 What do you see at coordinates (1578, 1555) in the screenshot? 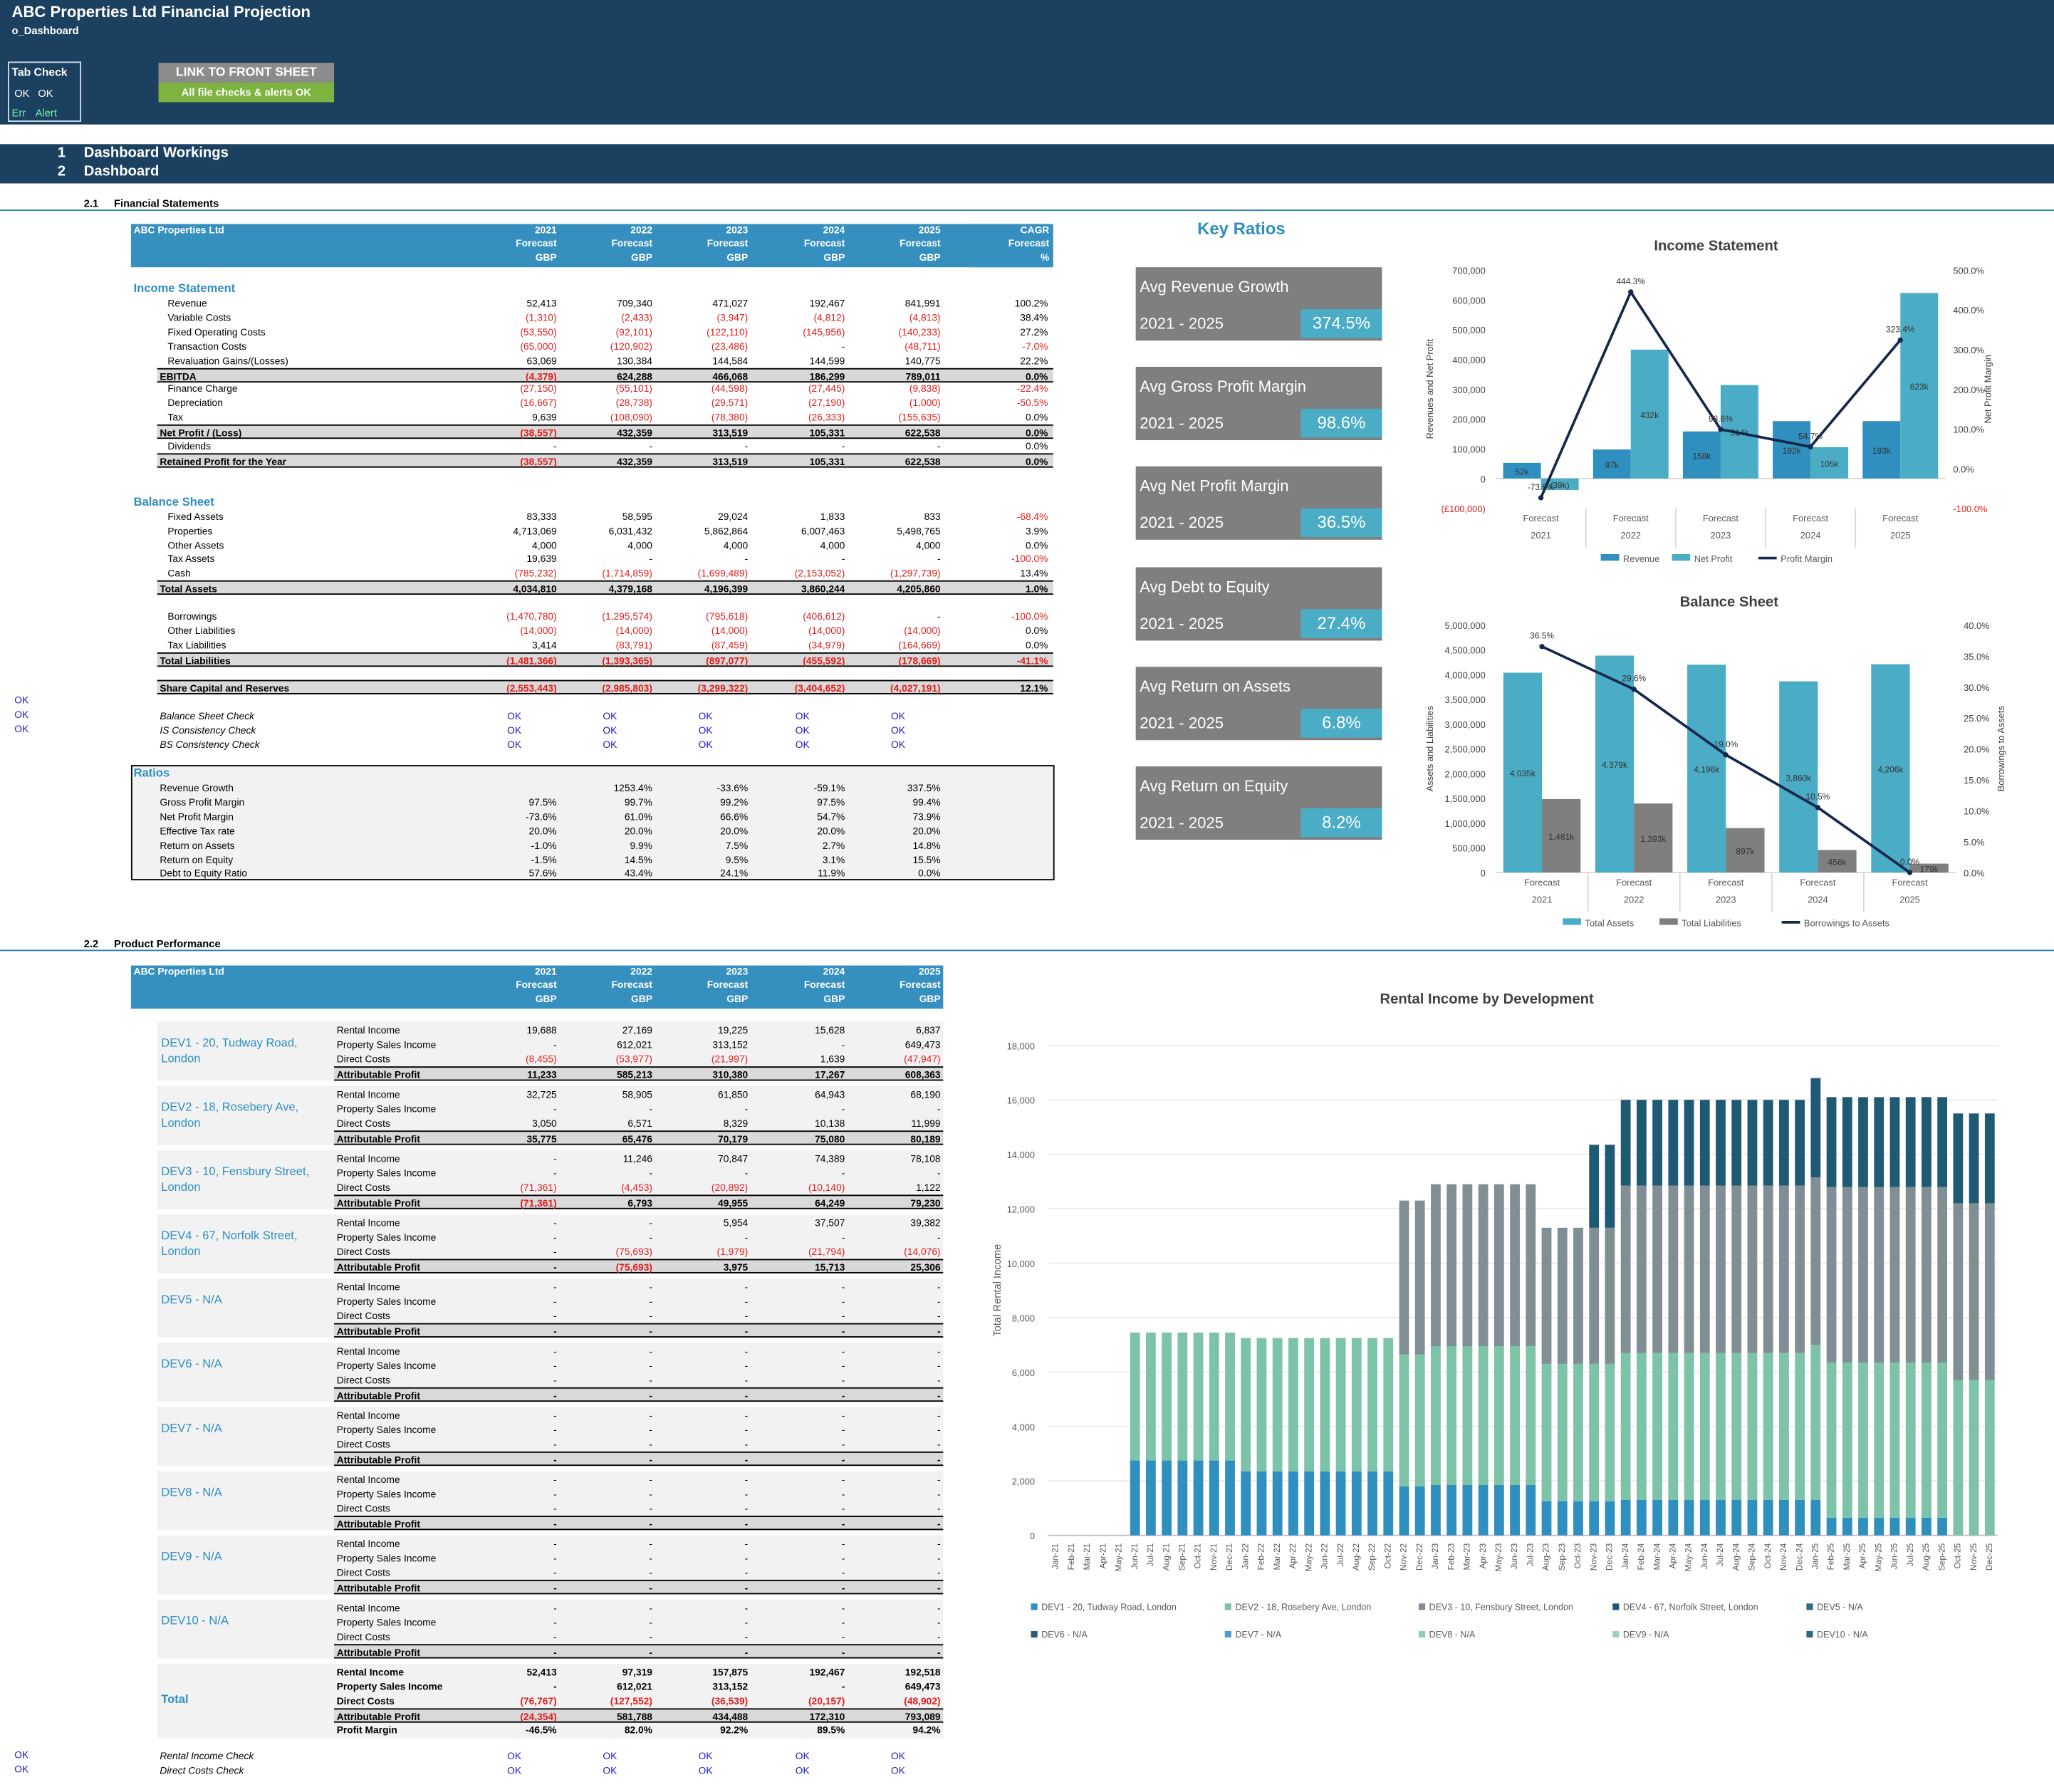
I see `x-tick-label: Oct-23` at bounding box center [1578, 1555].